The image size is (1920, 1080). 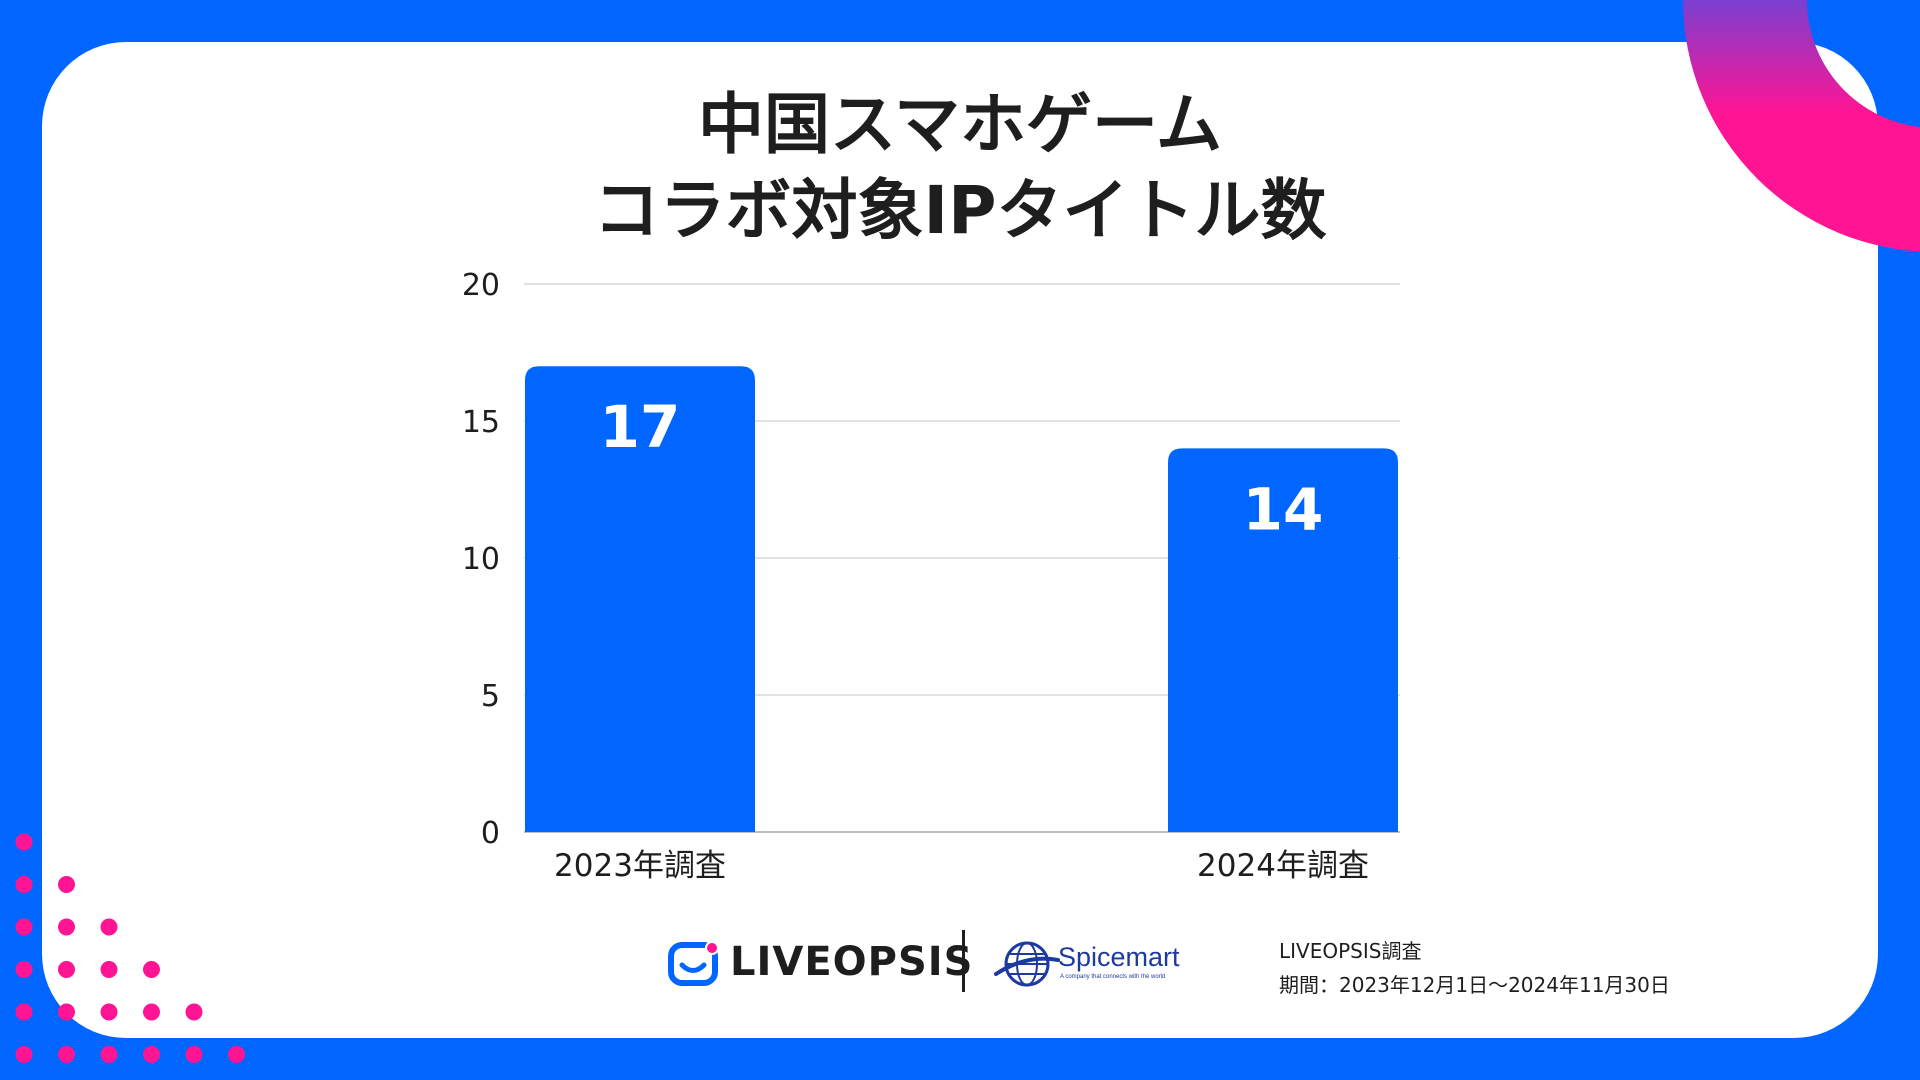 What do you see at coordinates (490, 833) in the screenshot?
I see `y-tick-label: 0` at bounding box center [490, 833].